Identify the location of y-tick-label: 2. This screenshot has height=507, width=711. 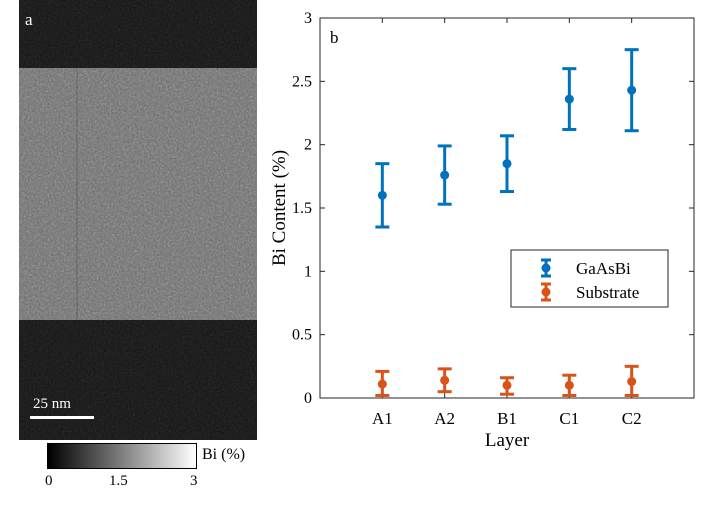
(308, 145).